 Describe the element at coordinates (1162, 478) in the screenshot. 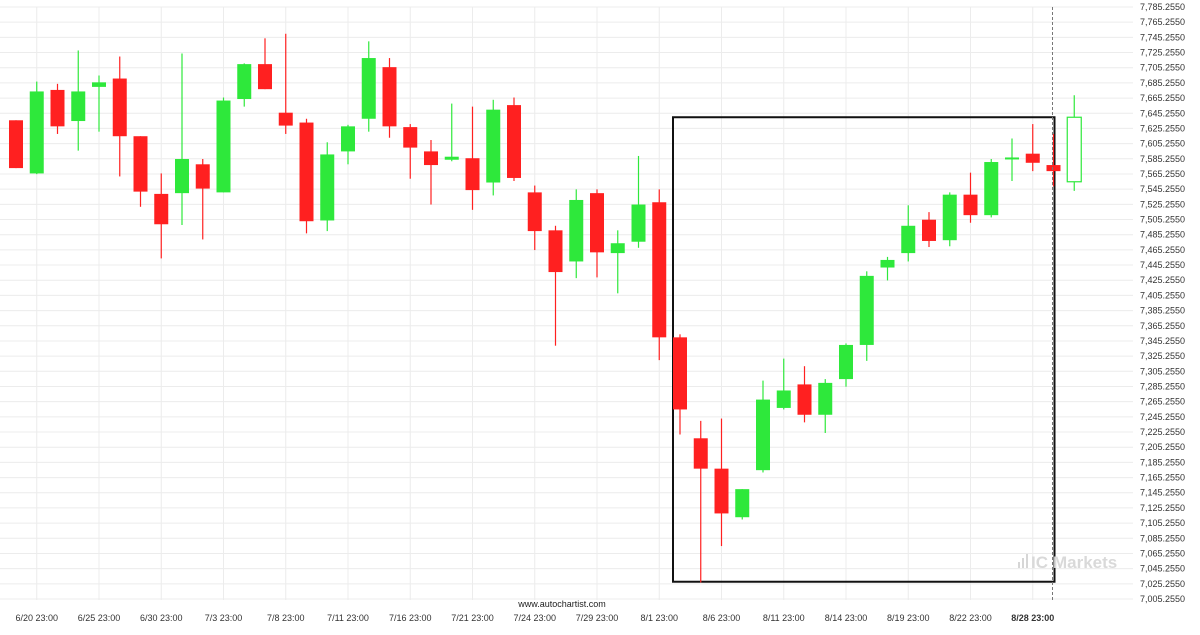

I see `y-tick-label: 7,165.2550` at that location.